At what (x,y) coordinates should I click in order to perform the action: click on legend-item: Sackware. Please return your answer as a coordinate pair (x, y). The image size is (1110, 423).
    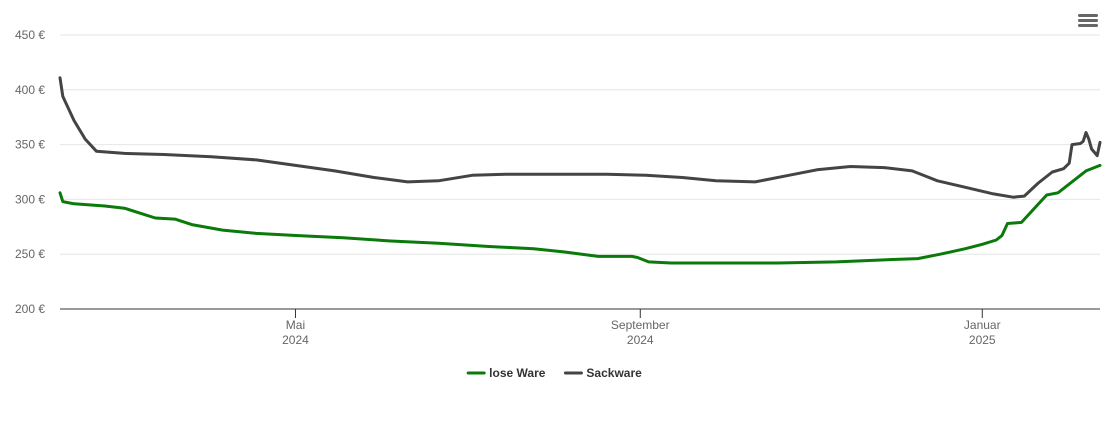
    Looking at the image, I should click on (602, 373).